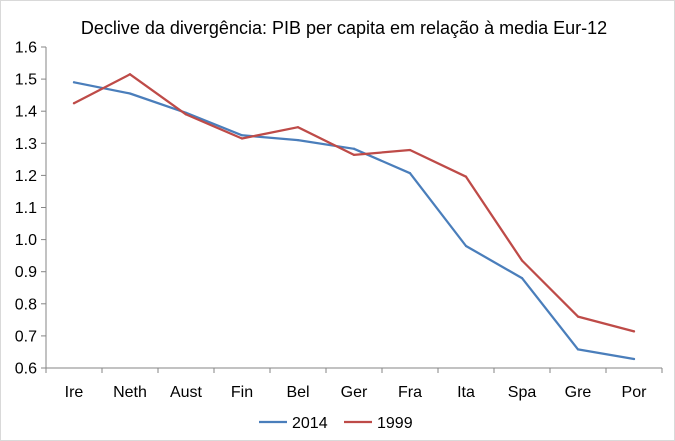 The width and height of the screenshot is (675, 441). What do you see at coordinates (578, 392) in the screenshot?
I see `x-tick-label: Gre` at bounding box center [578, 392].